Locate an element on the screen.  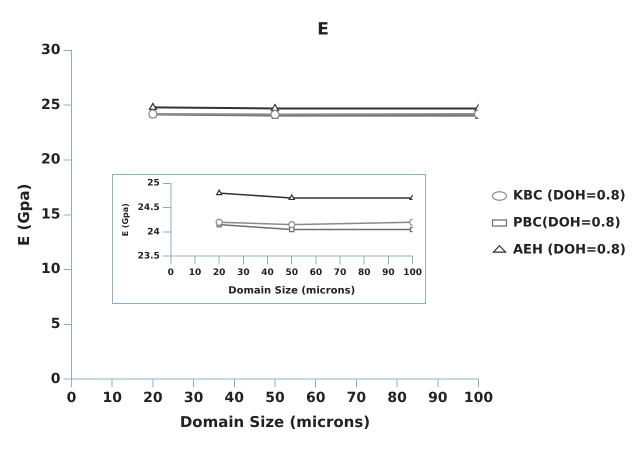
y-tick-label: 20 is located at coordinates (51, 160).